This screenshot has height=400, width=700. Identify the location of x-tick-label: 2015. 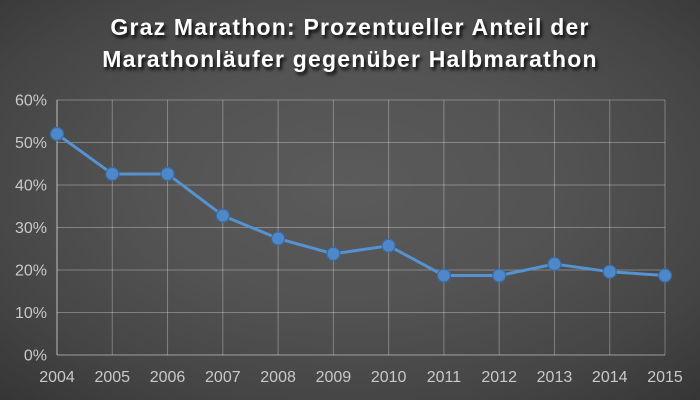
(665, 377).